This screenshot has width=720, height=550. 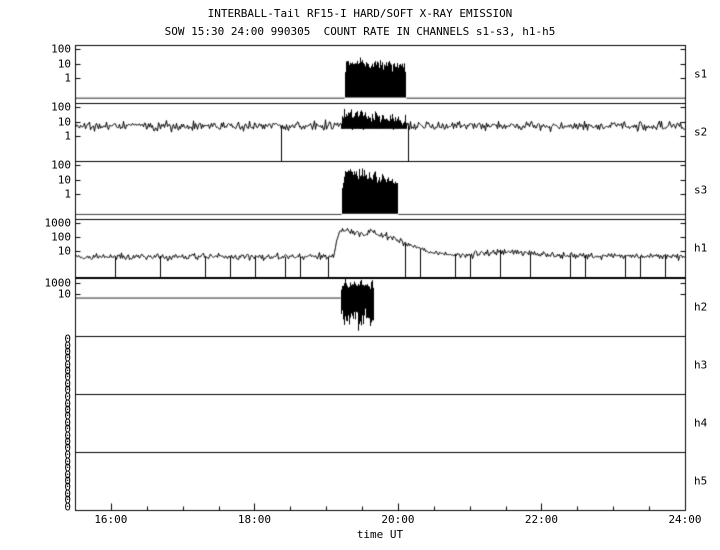 I want to click on panel-label: h2, so click(x=701, y=307).